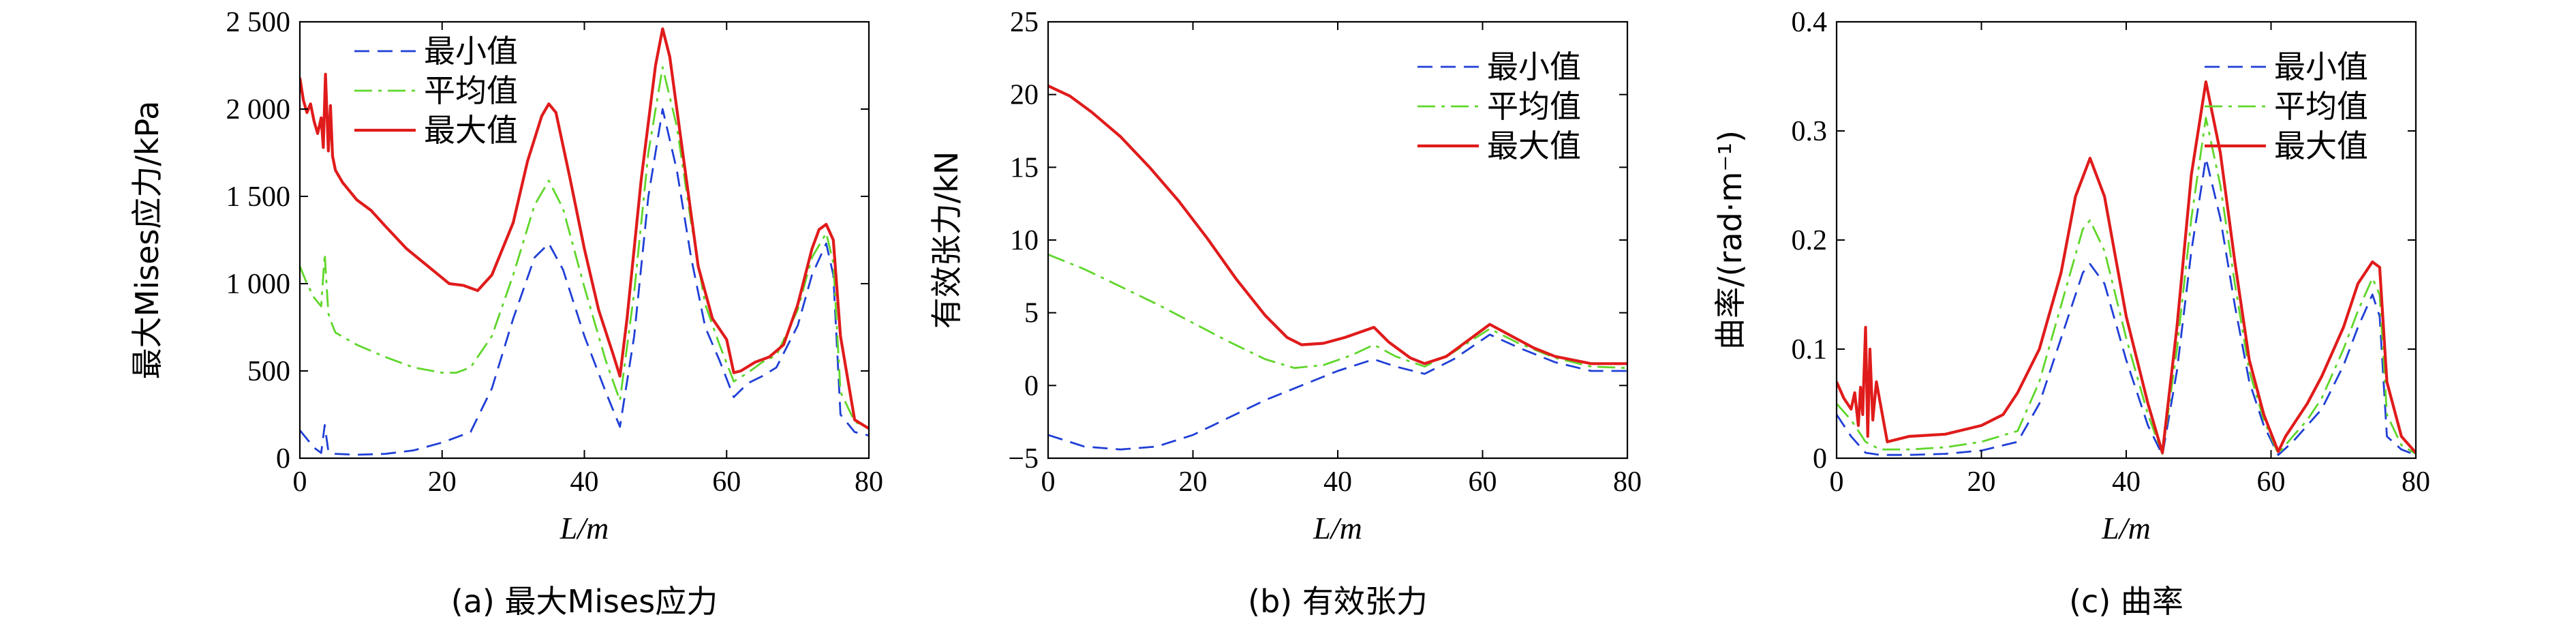  What do you see at coordinates (1810, 22) in the screenshot?
I see `y-tick-label: 0.4` at bounding box center [1810, 22].